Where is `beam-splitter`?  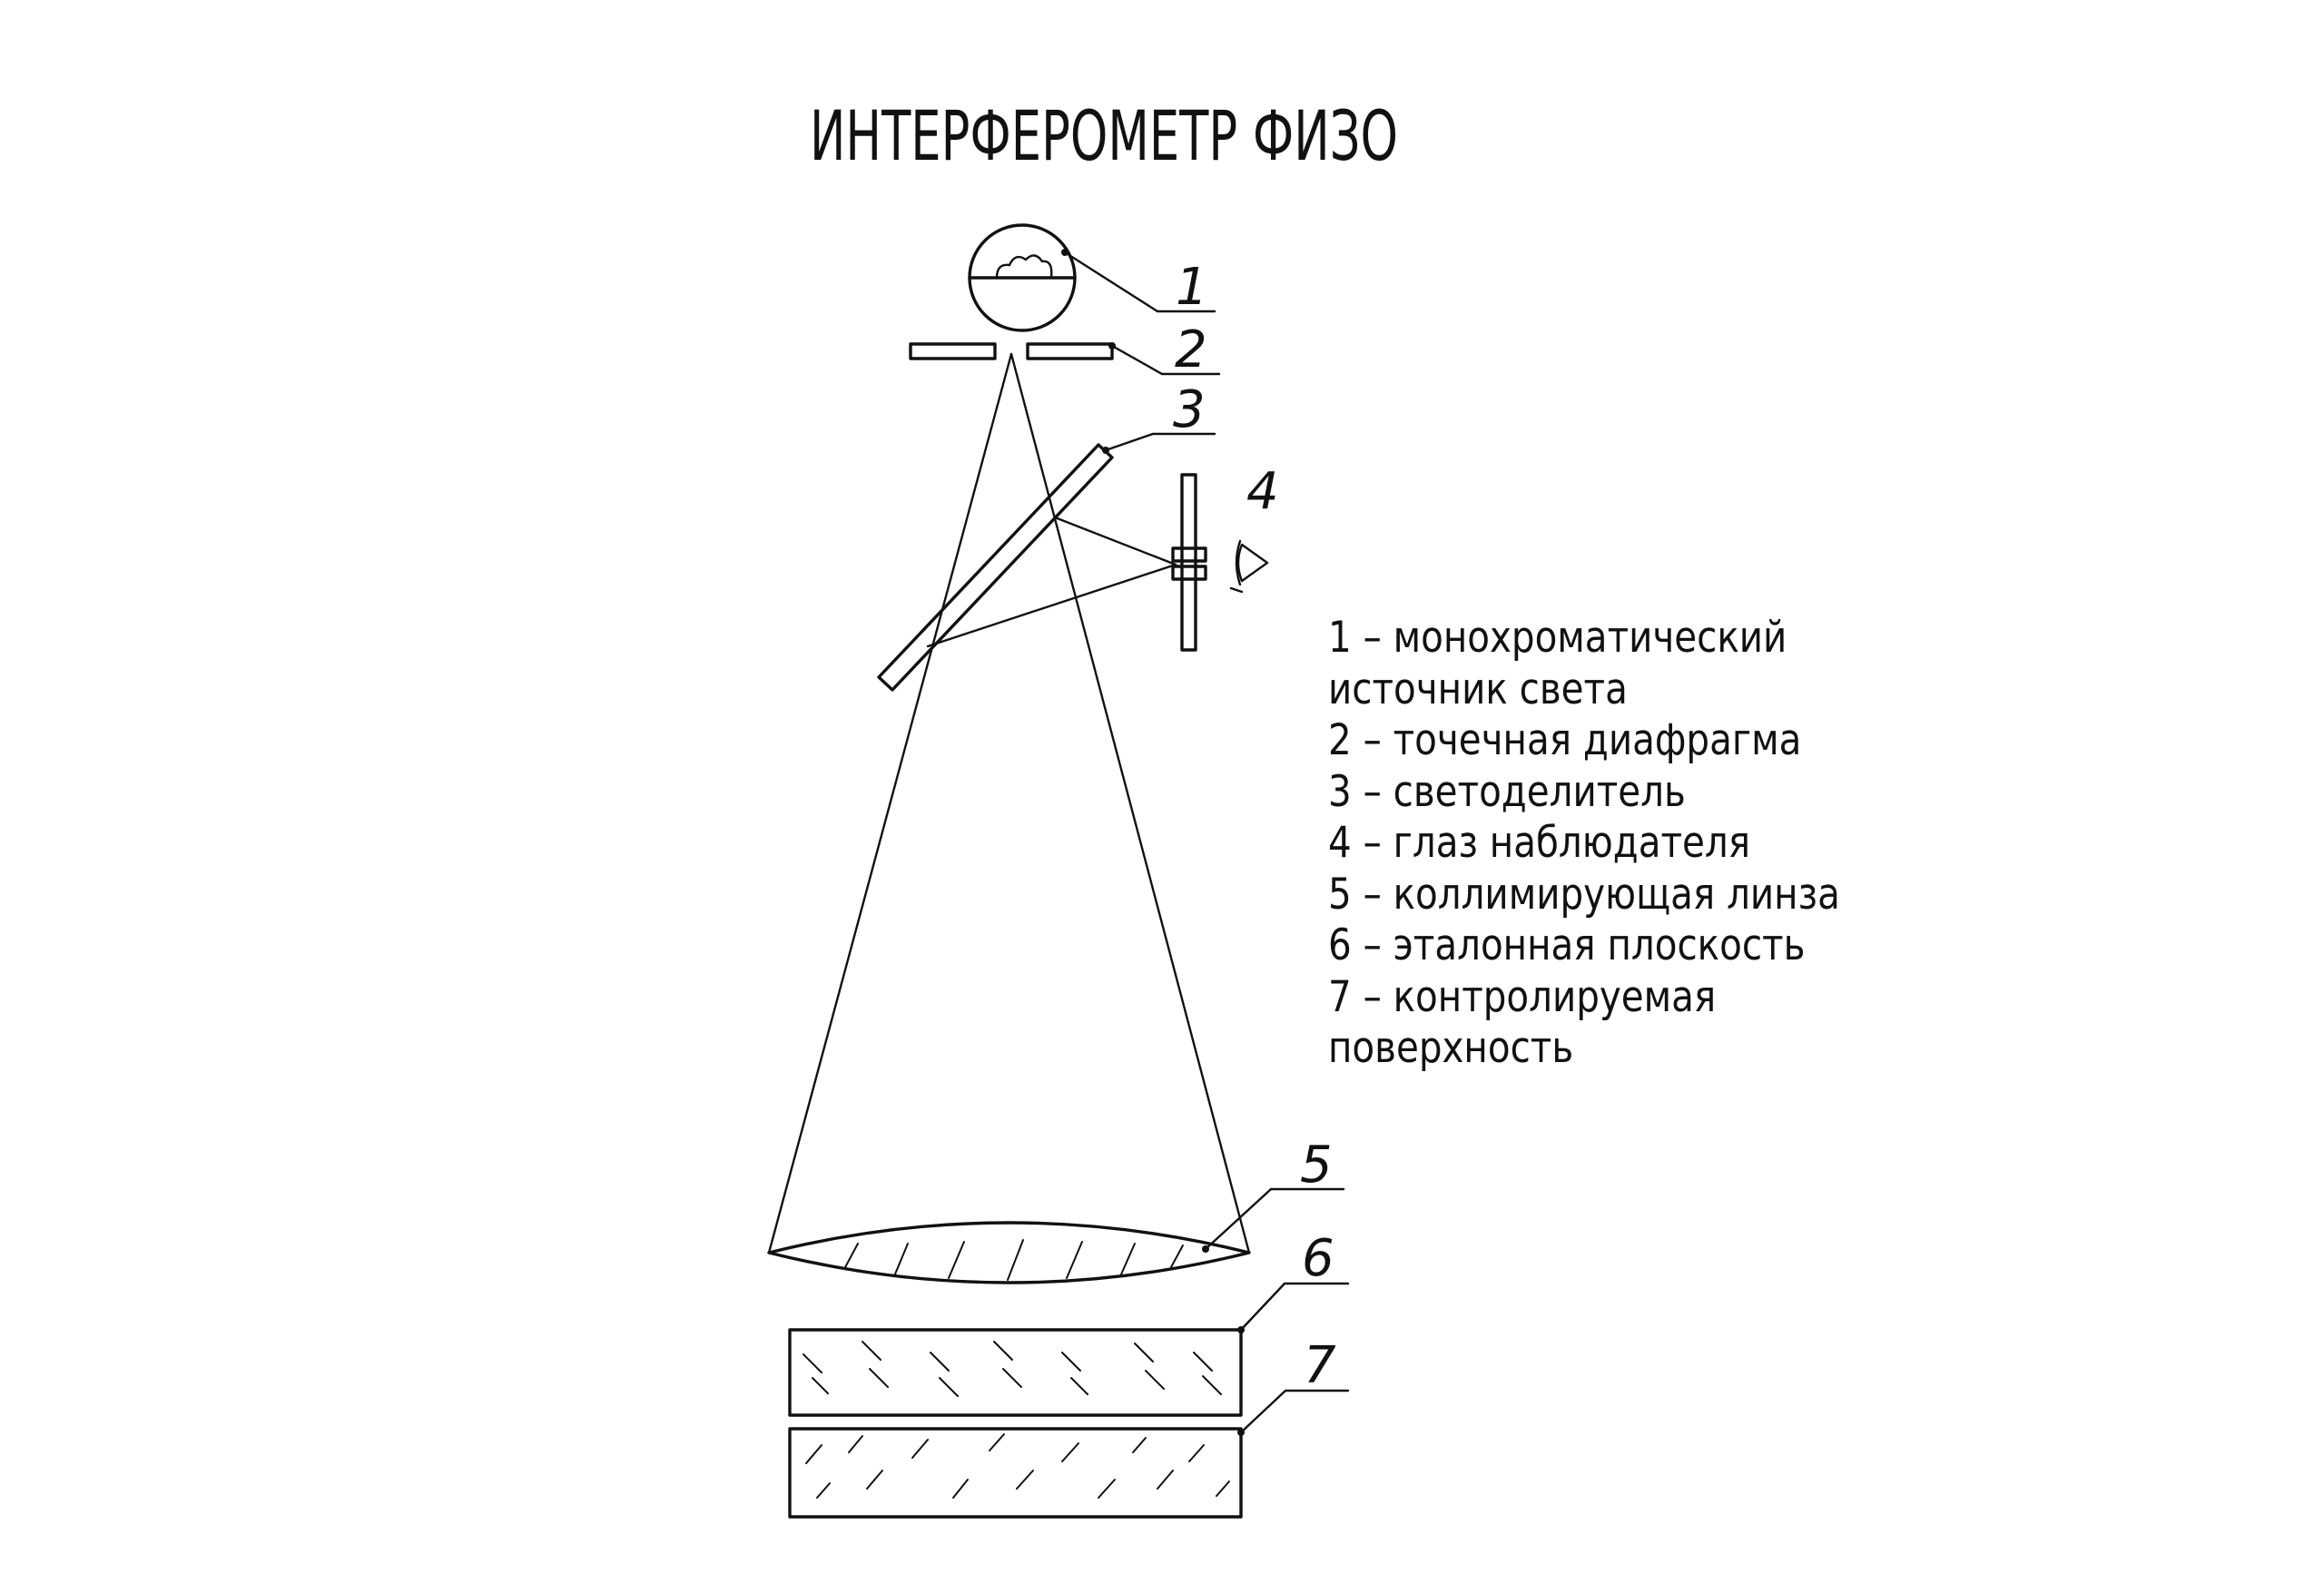
beam-splitter is located at coordinates (995, 567).